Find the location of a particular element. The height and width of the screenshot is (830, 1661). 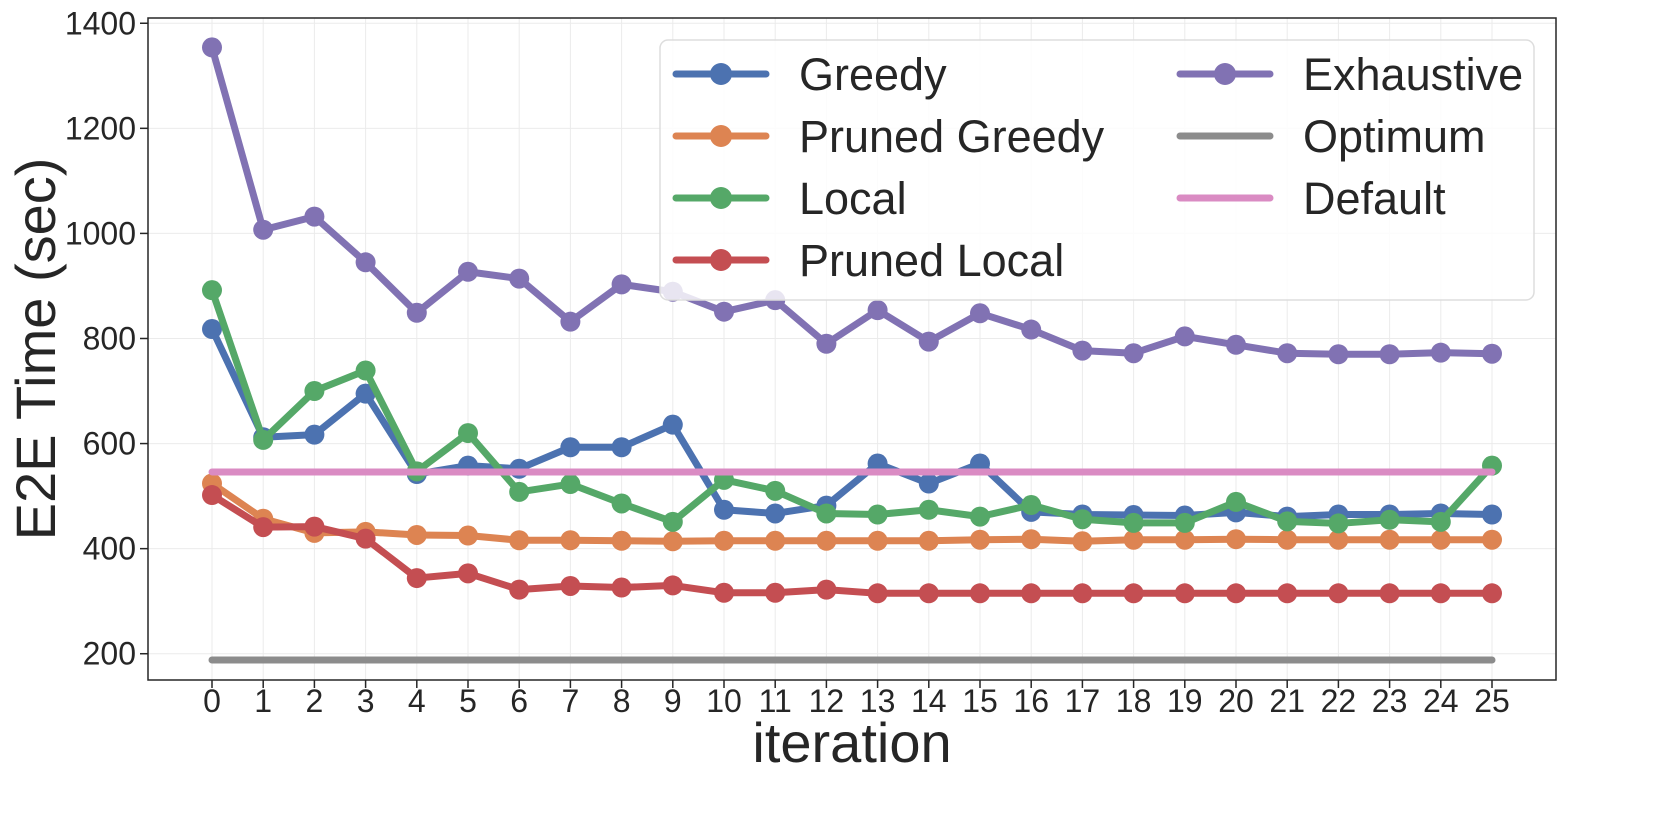

legend-label: Pruned Local is located at coordinates (931, 260).